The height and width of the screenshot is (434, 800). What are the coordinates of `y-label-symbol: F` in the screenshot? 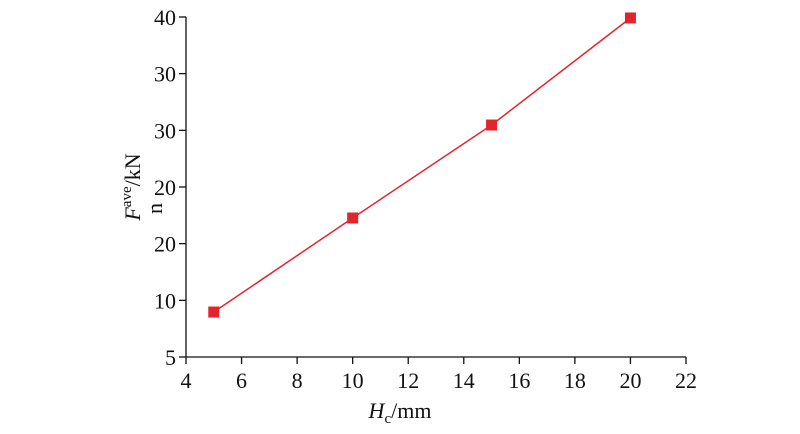 It's located at (132, 214).